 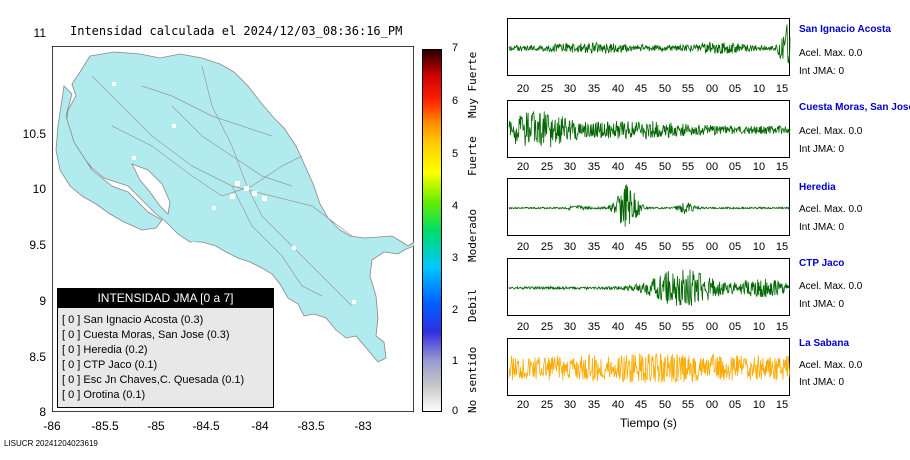 I want to click on colorbar-tick: 5, so click(x=455, y=154).